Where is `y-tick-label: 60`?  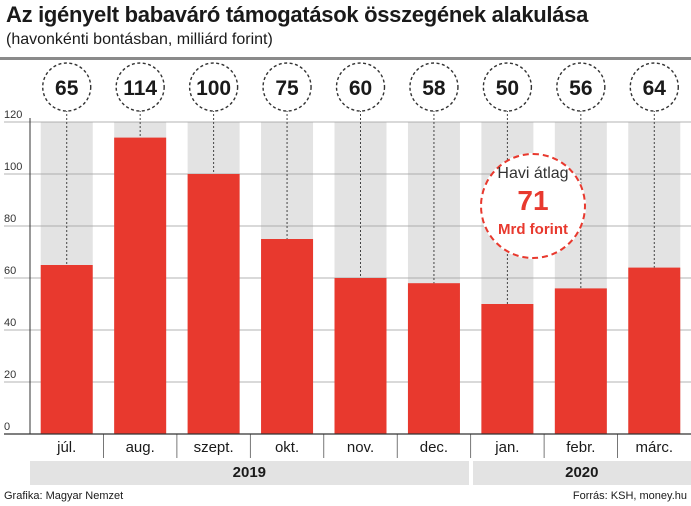
y-tick-label: 60 is located at coordinates (10, 271).